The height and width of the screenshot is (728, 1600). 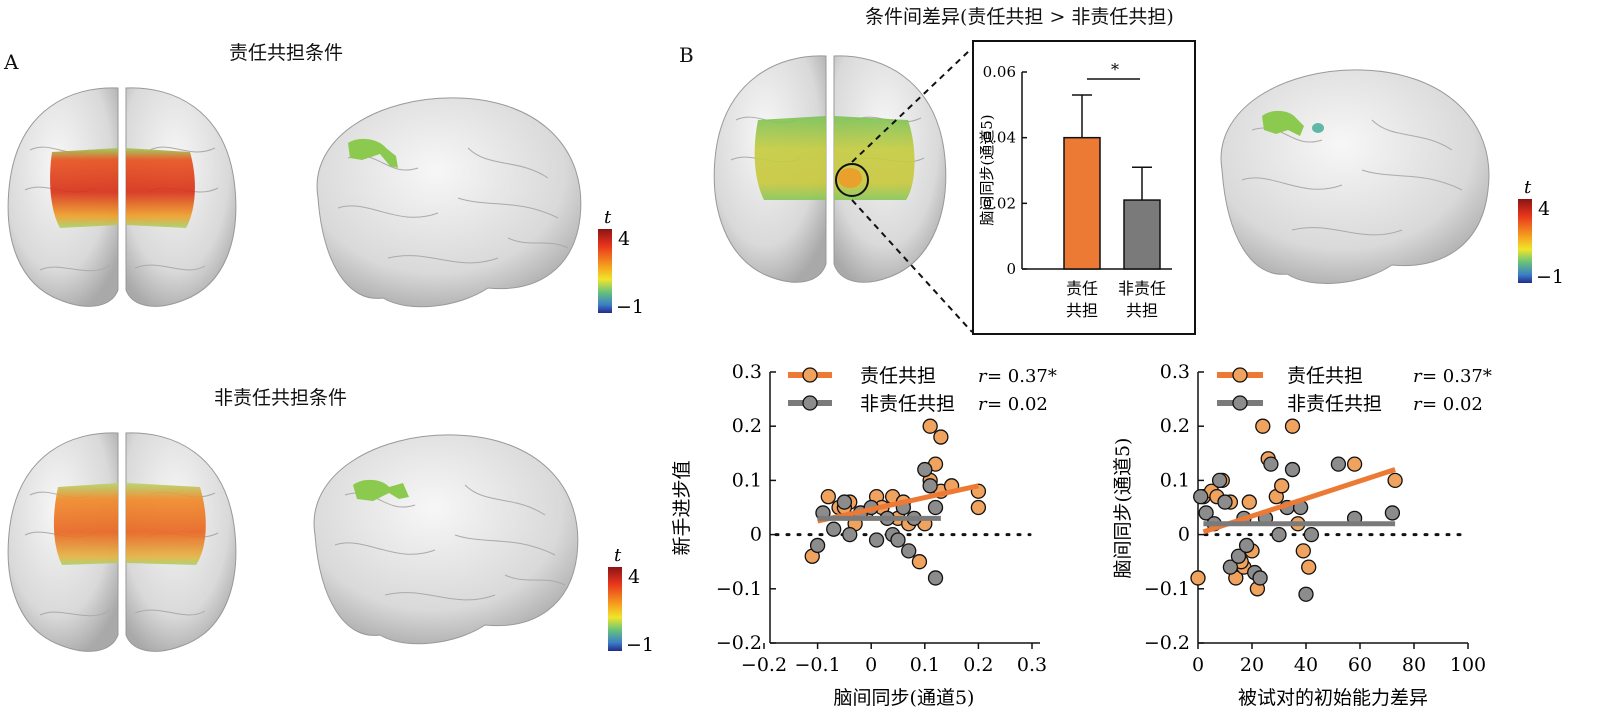 I want to click on scatter-right-r1-sym: r, so click(x=1418, y=376).